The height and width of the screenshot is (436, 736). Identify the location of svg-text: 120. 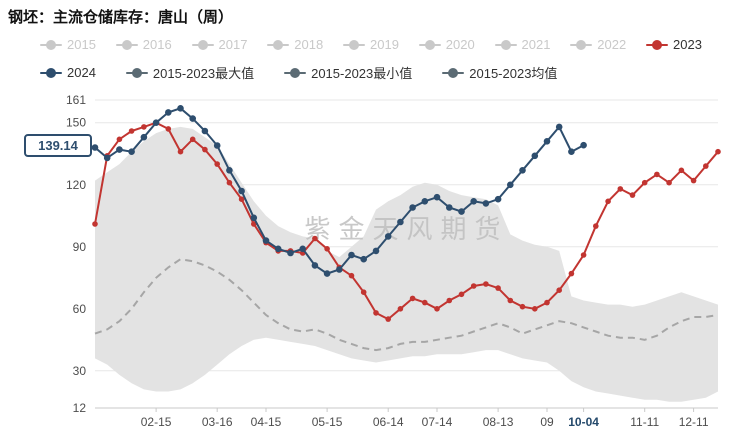
(76, 185).